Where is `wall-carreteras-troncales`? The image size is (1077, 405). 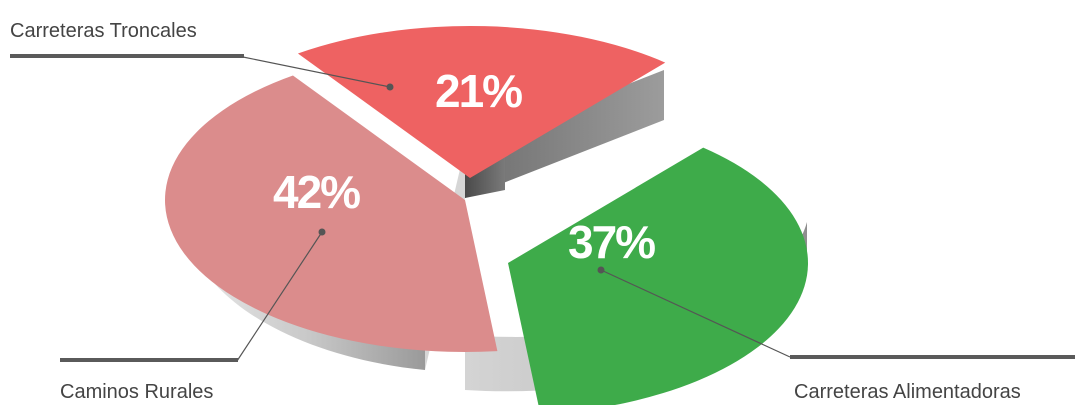
wall-carreteras-troncales is located at coordinates (564, 134).